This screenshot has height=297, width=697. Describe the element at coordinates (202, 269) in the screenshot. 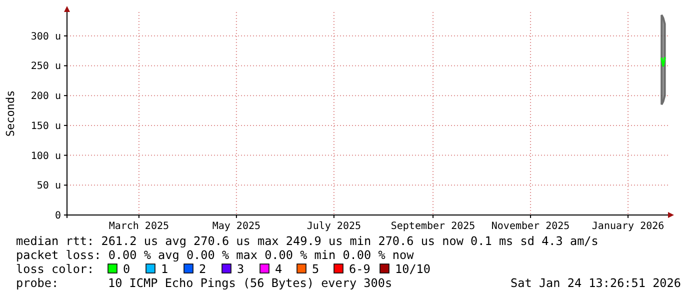

I see `text: 2` at that location.